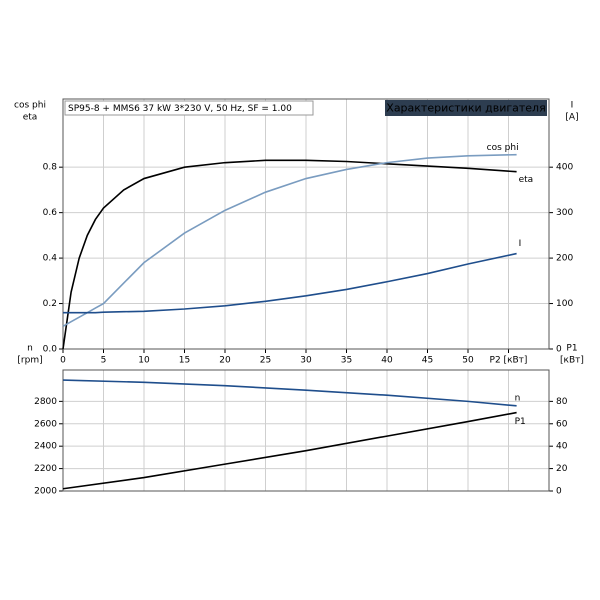 The image size is (600, 600). I want to click on y2-tick-label: 80, so click(562, 402).